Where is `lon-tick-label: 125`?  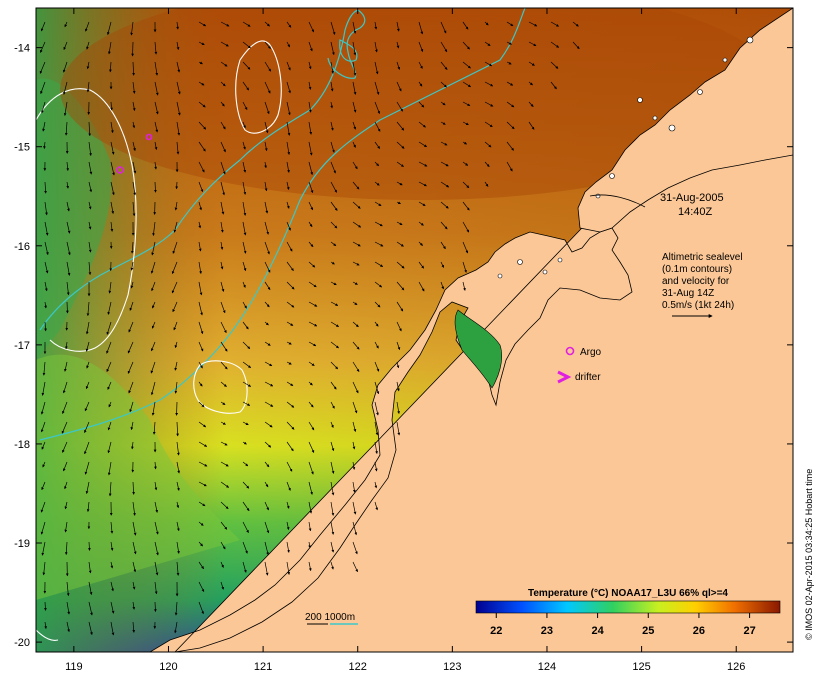 lon-tick-label: 125 is located at coordinates (641, 667).